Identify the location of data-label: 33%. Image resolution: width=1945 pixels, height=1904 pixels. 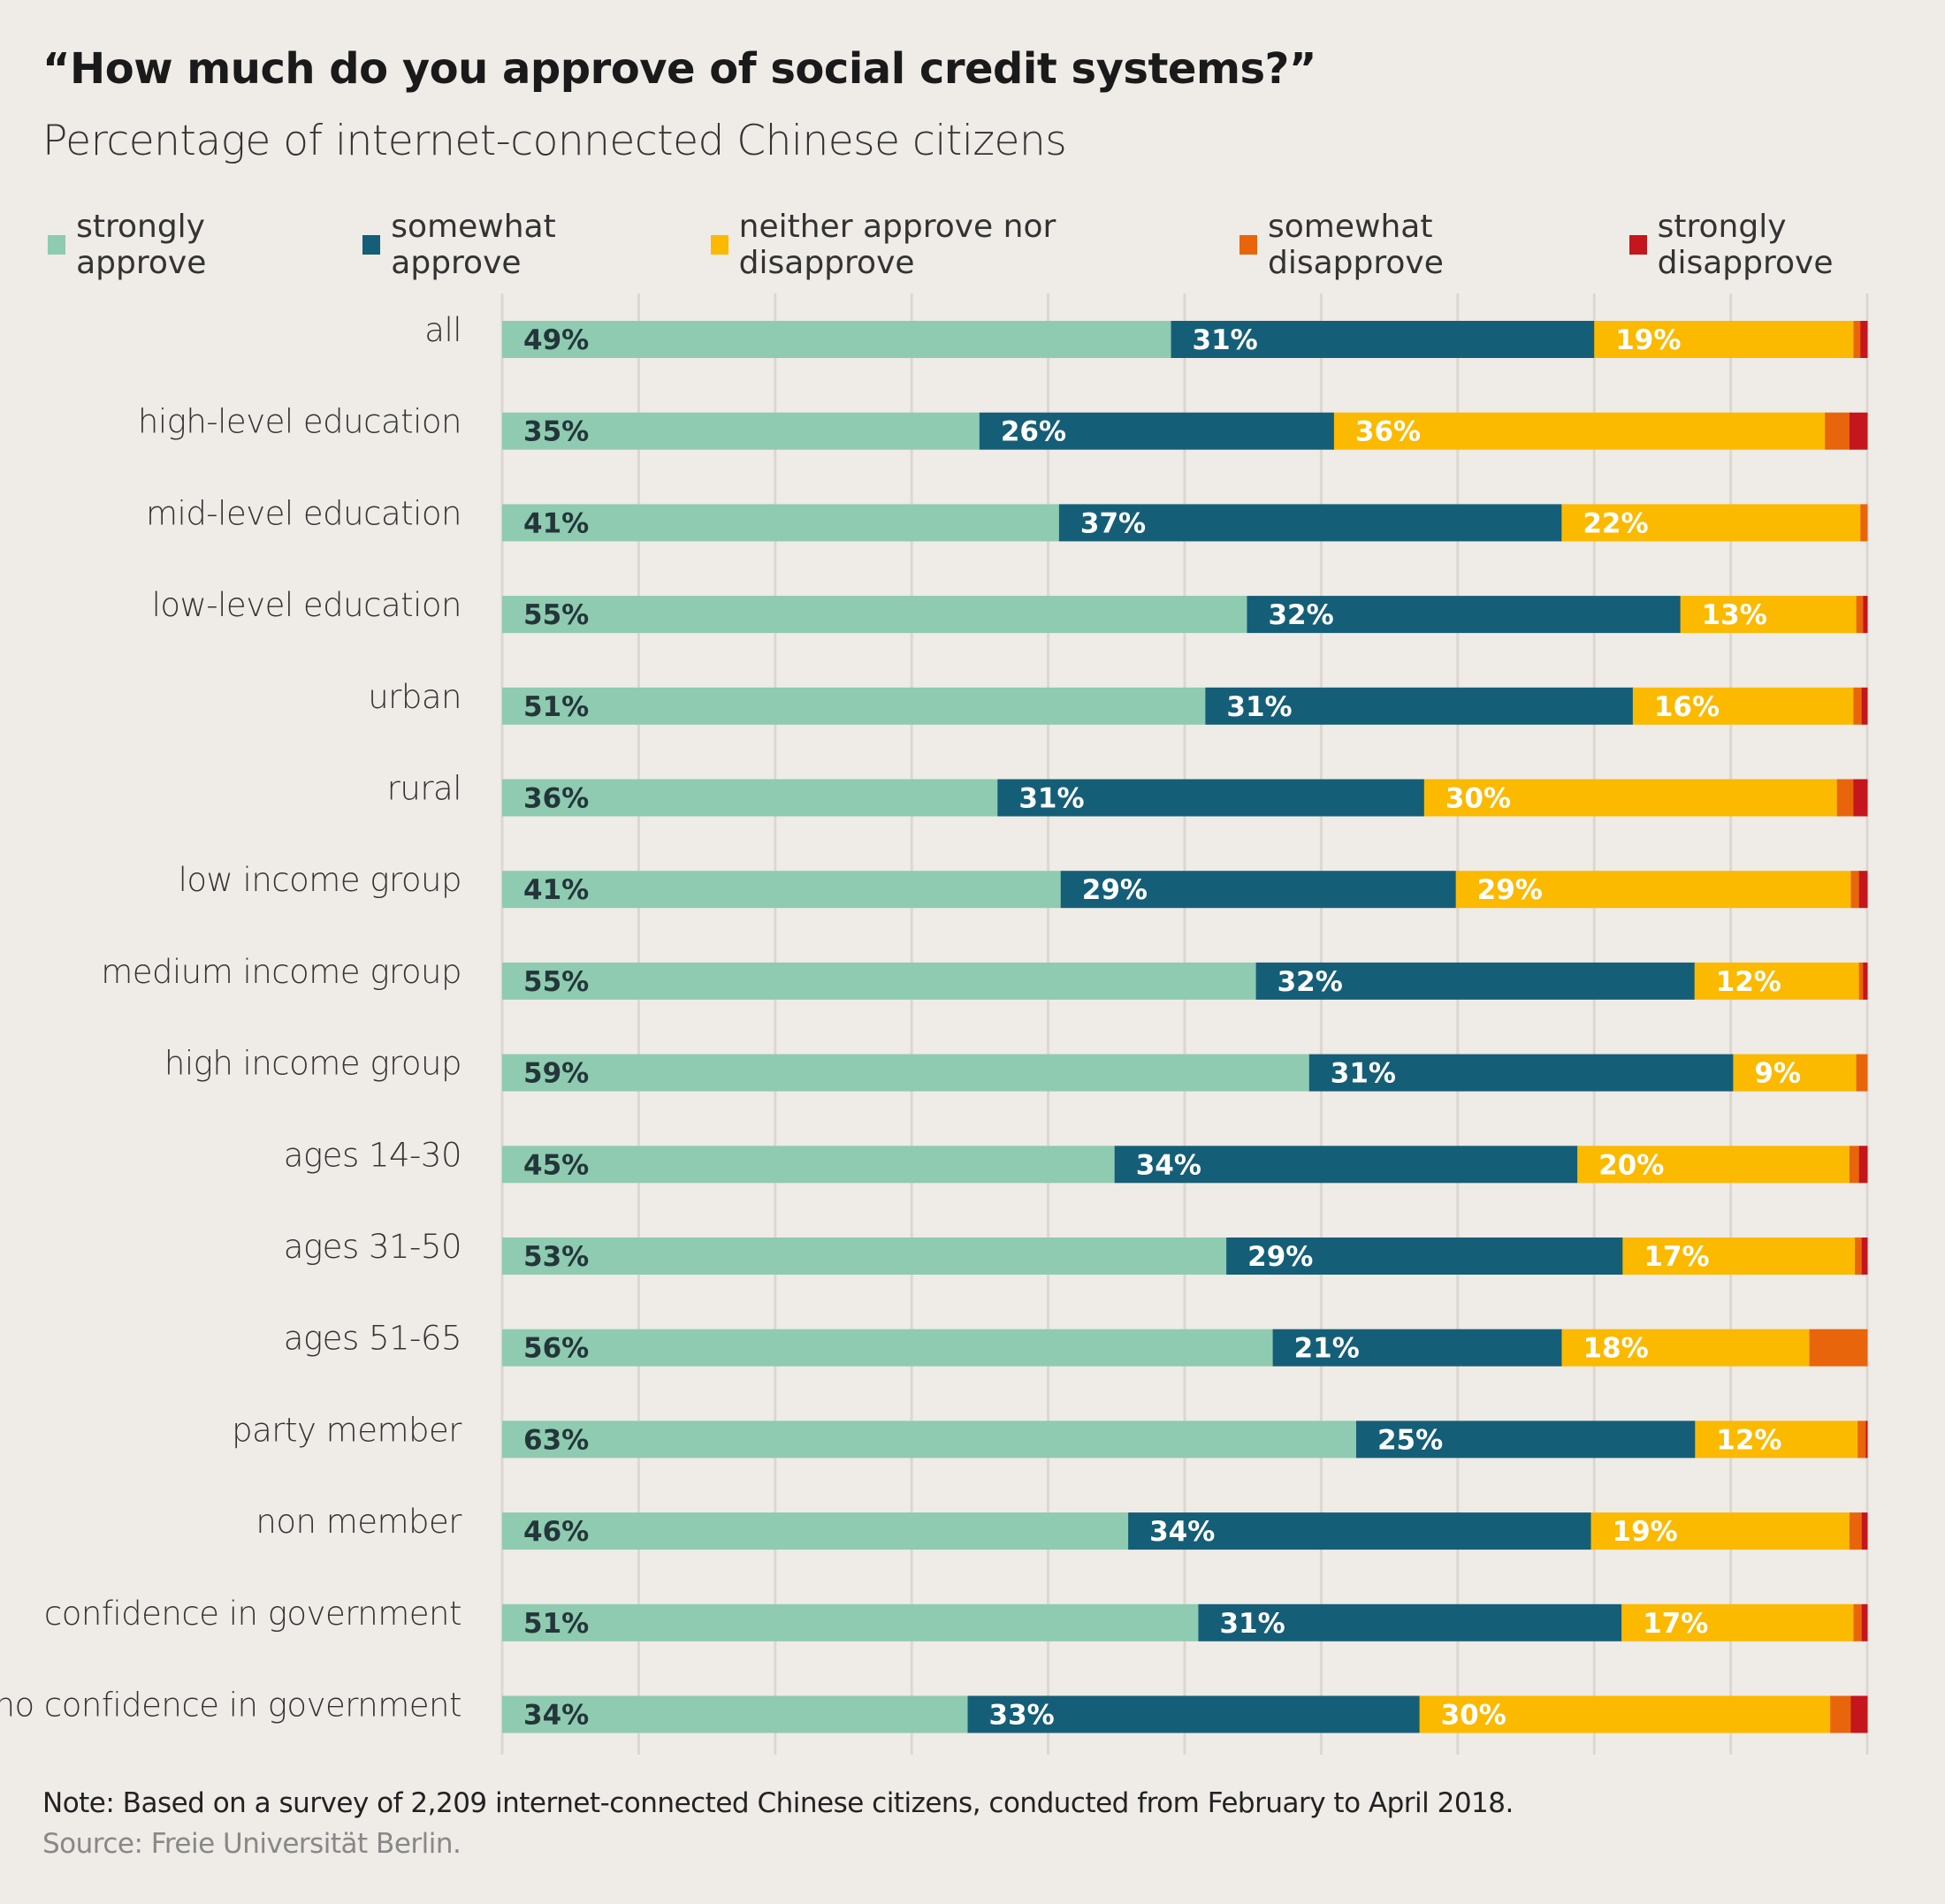
(1022, 1716).